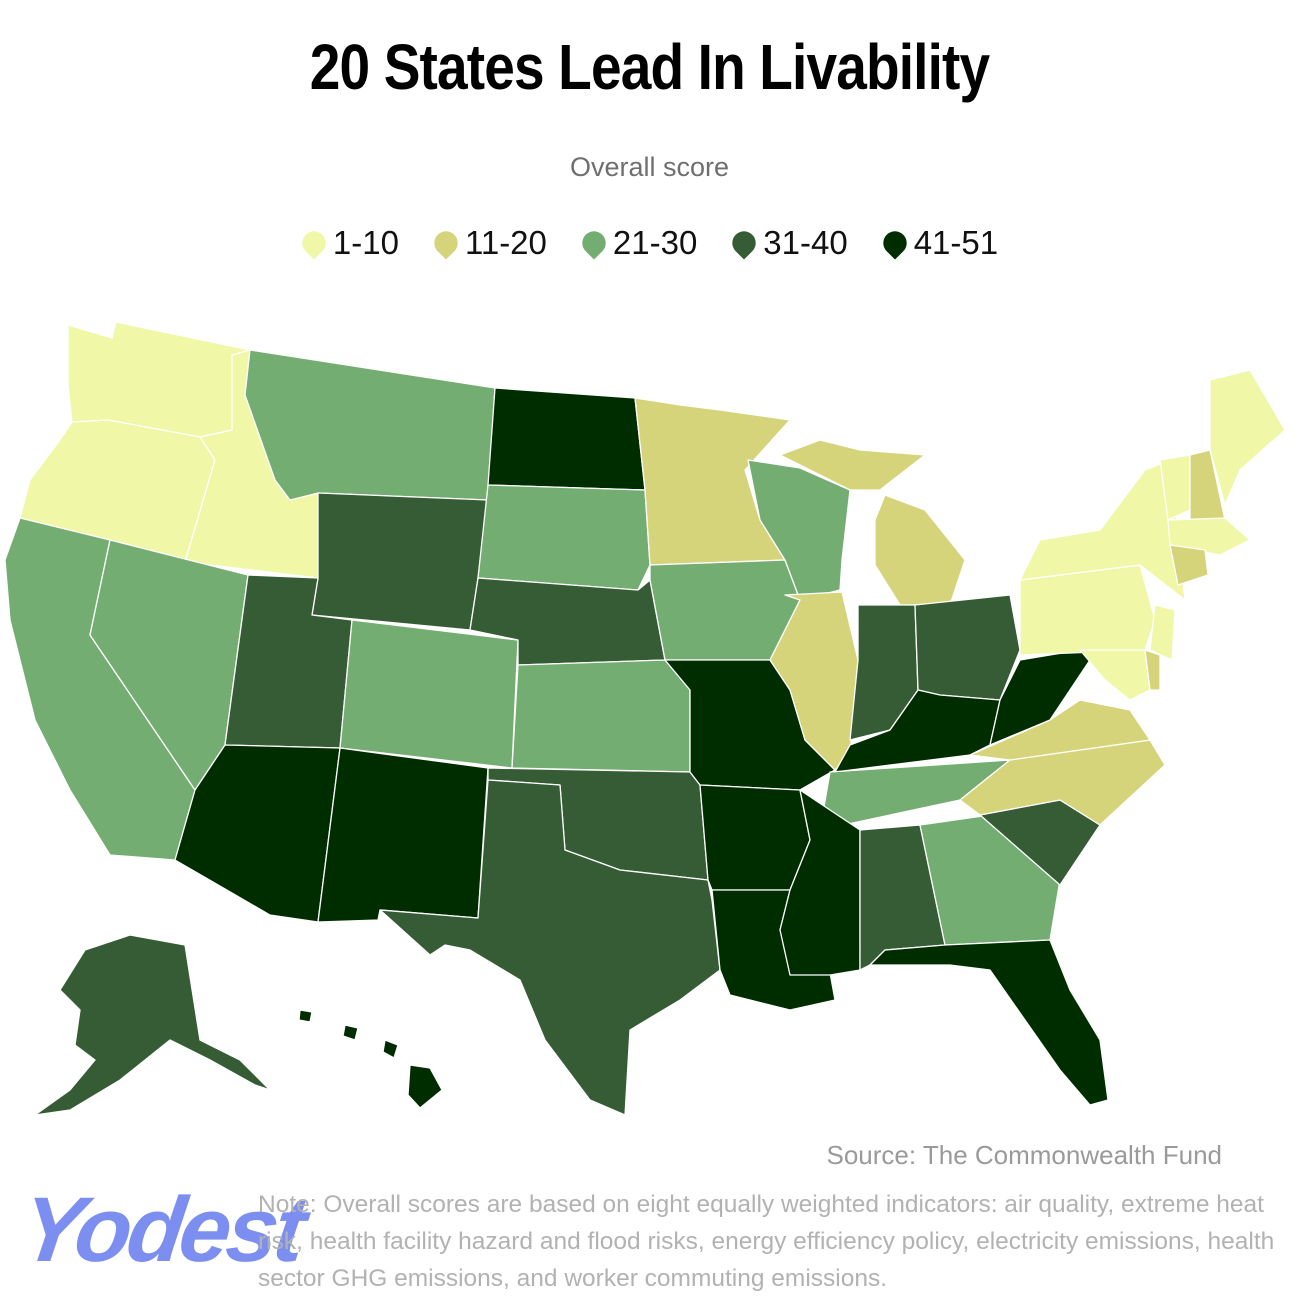 The image size is (1299, 1299). Describe the element at coordinates (1209, 536) in the screenshot. I see `state-ma` at that location.